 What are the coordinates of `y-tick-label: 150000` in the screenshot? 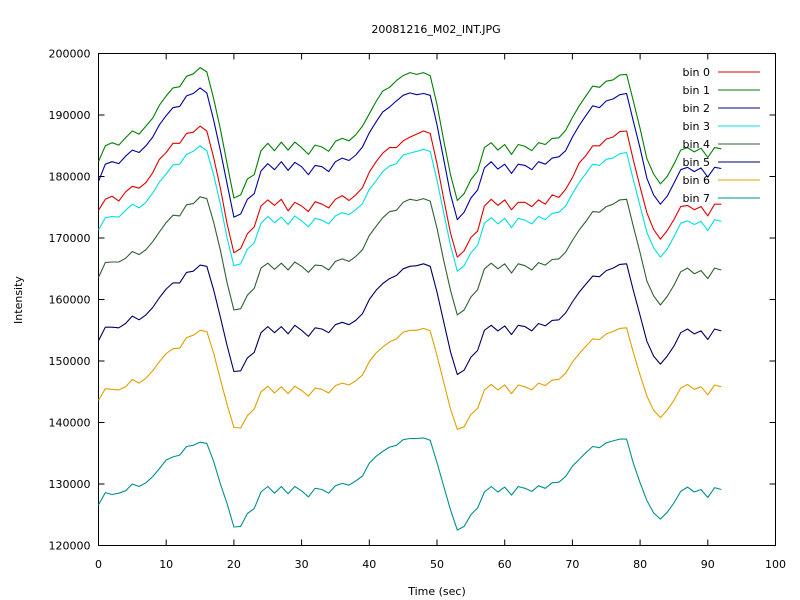 It's located at (70, 361).